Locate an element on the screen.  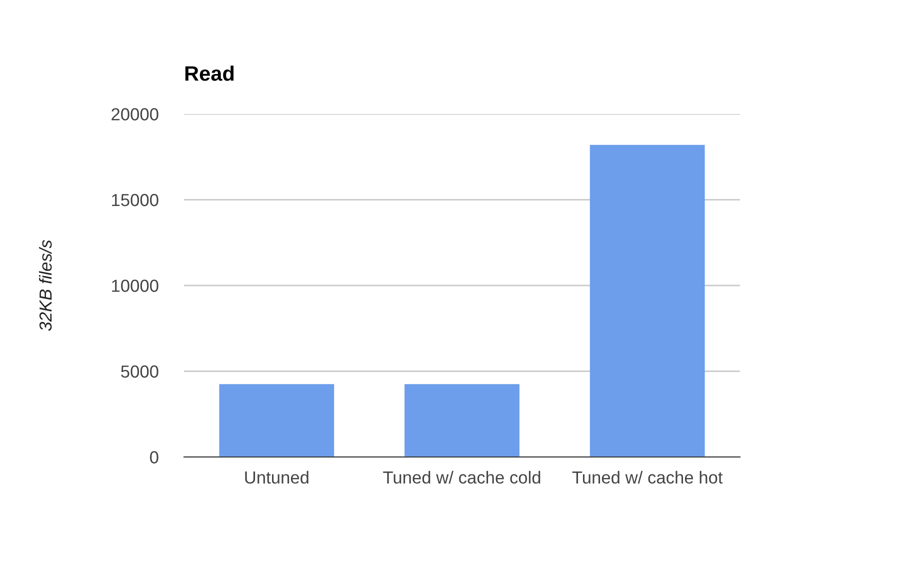
y-tick-label: 10000 is located at coordinates (135, 286).